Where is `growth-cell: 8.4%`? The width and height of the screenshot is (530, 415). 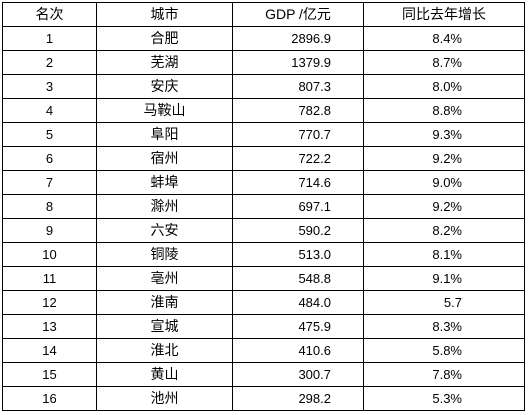
growth-cell: 8.4% is located at coordinates (444, 38).